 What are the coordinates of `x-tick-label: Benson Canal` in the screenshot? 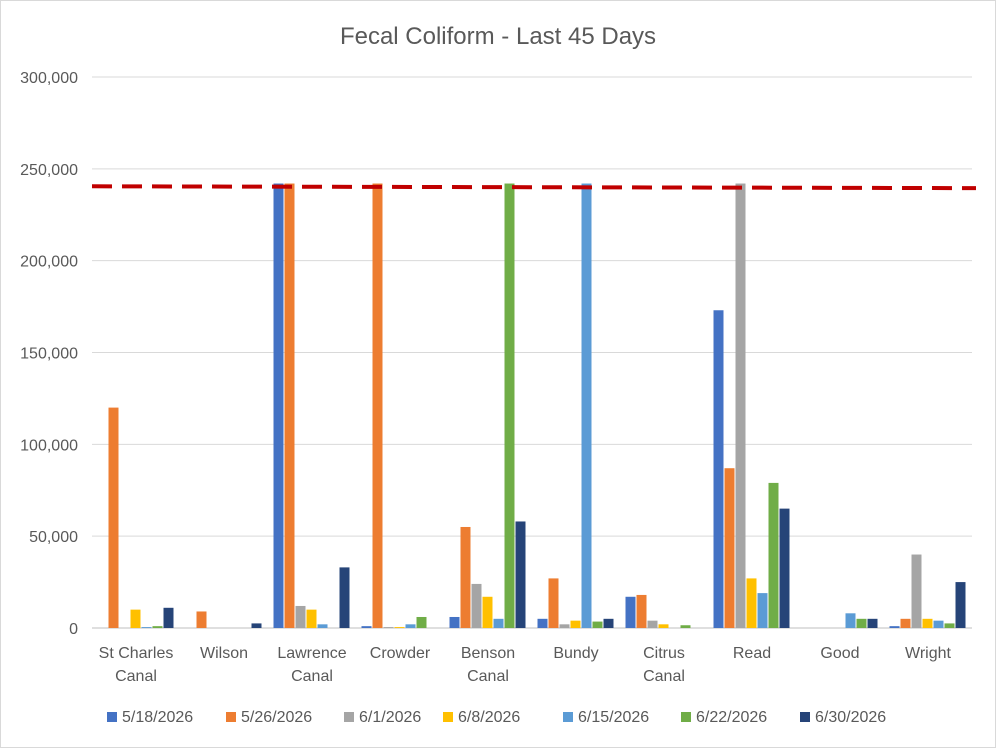 It's located at (488, 665).